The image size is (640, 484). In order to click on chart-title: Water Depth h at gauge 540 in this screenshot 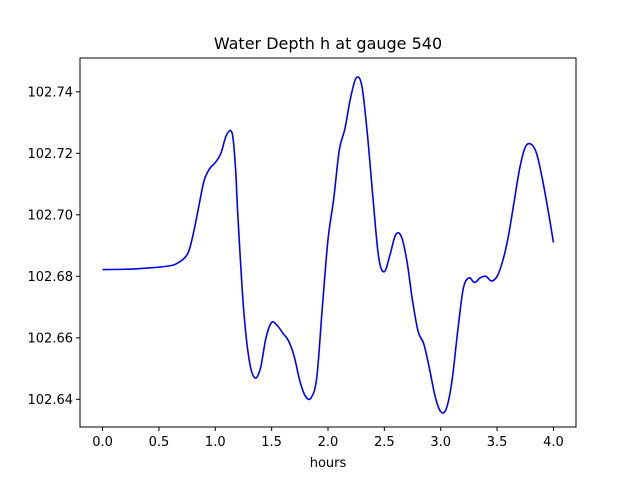, I will do `click(328, 43)`.